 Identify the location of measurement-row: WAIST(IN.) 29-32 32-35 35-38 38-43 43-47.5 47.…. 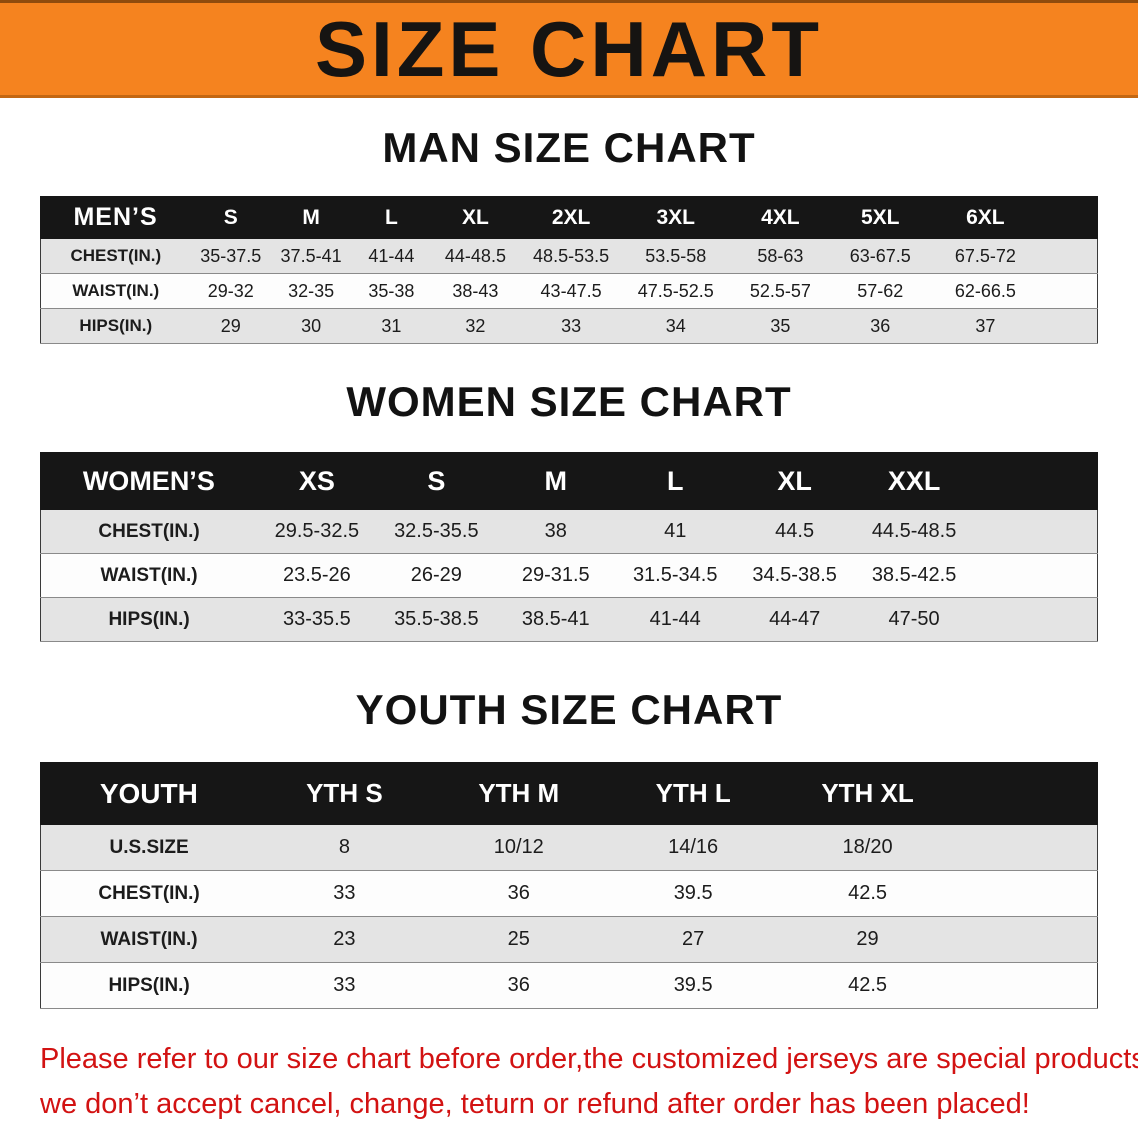
(569, 291).